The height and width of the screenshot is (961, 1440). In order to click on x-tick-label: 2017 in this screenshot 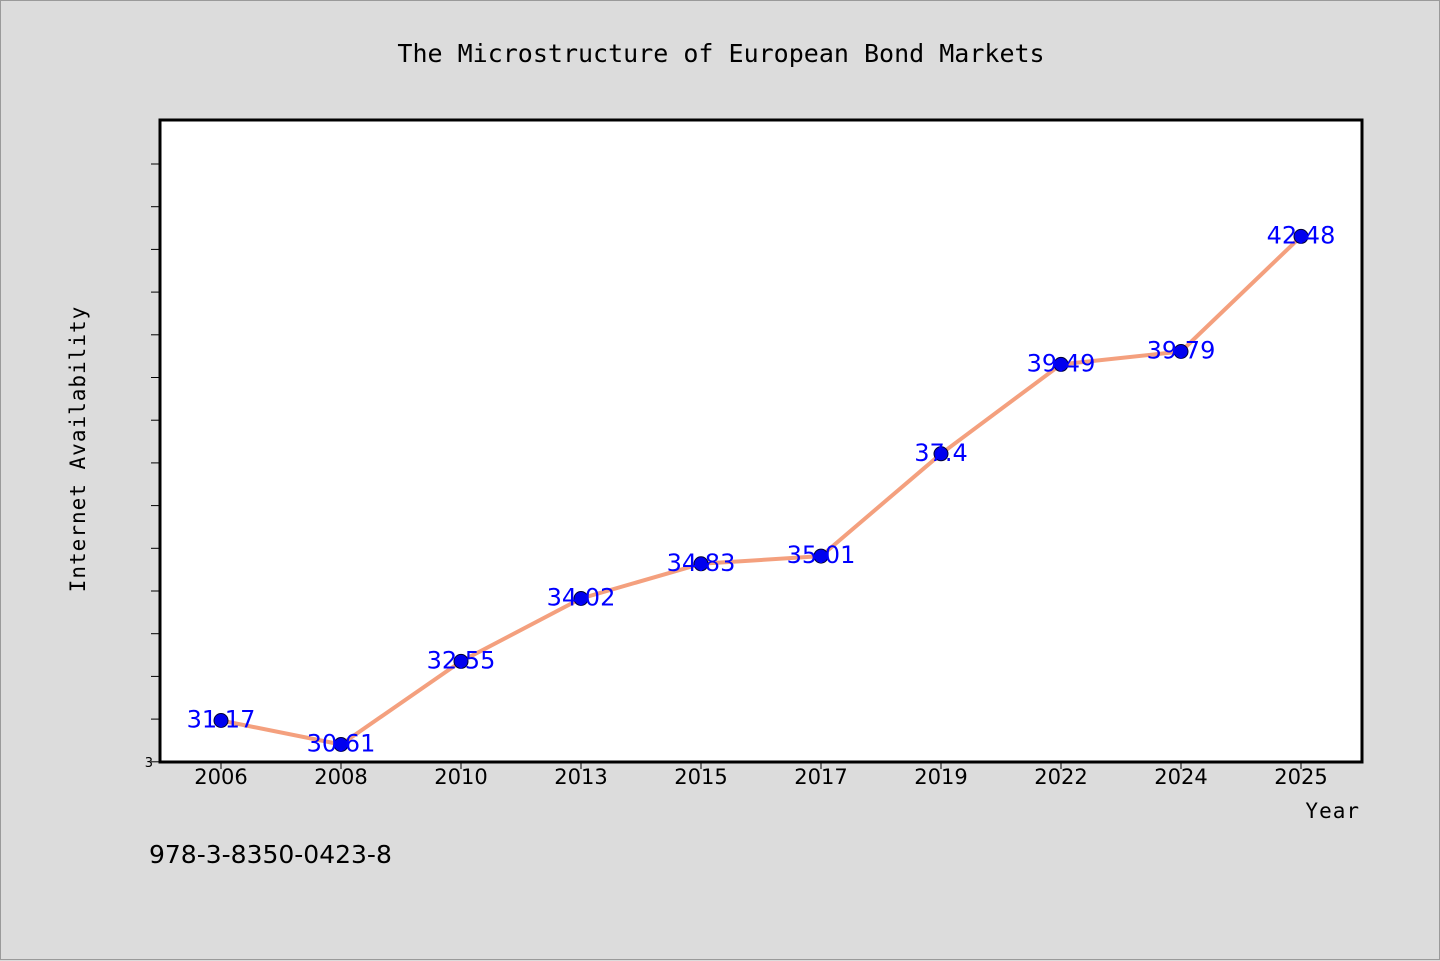, I will do `click(820, 777)`.